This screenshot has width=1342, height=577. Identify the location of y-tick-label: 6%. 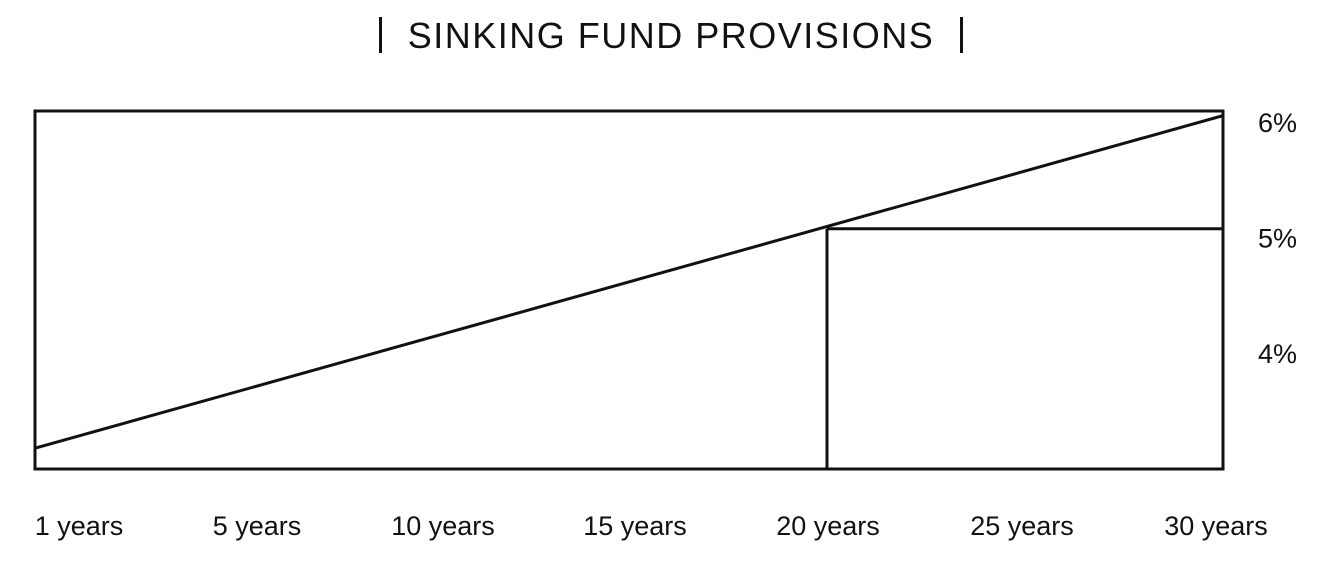
(1277, 123).